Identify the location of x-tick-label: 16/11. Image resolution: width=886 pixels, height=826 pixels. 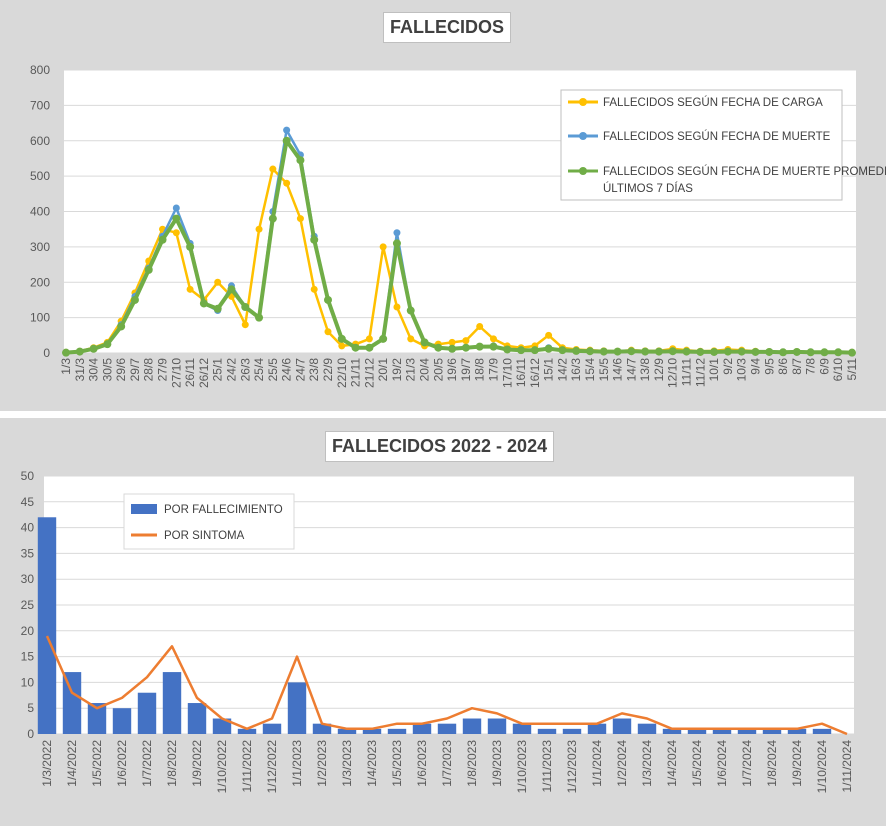
(521, 372).